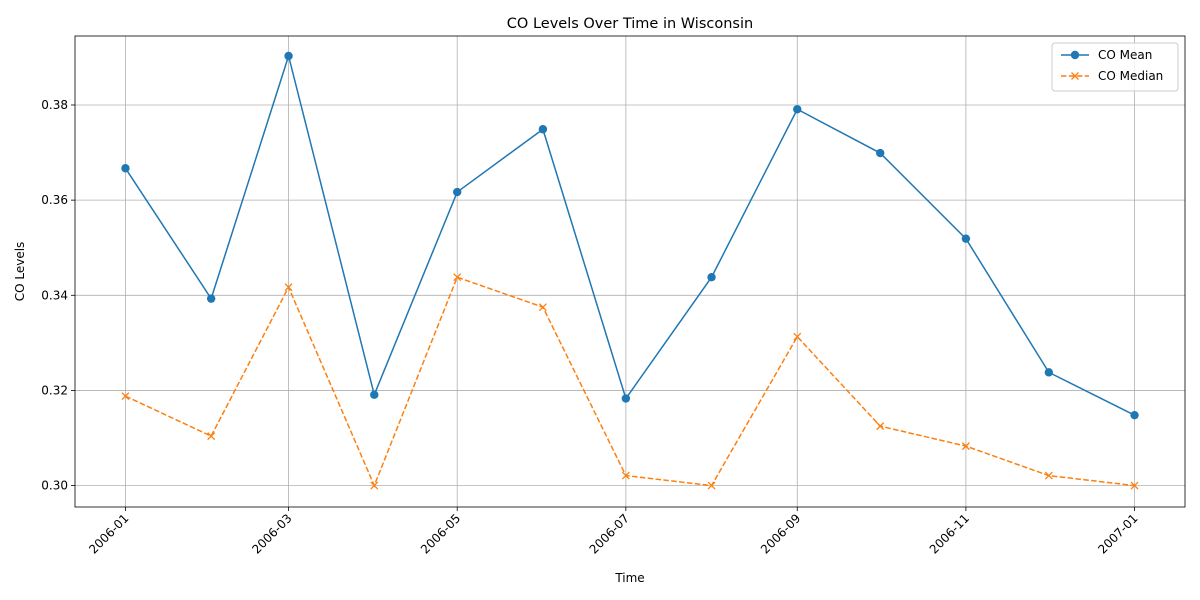 The image size is (1200, 600). What do you see at coordinates (20, 272) in the screenshot?
I see `y-axis-label: CO Levels` at bounding box center [20, 272].